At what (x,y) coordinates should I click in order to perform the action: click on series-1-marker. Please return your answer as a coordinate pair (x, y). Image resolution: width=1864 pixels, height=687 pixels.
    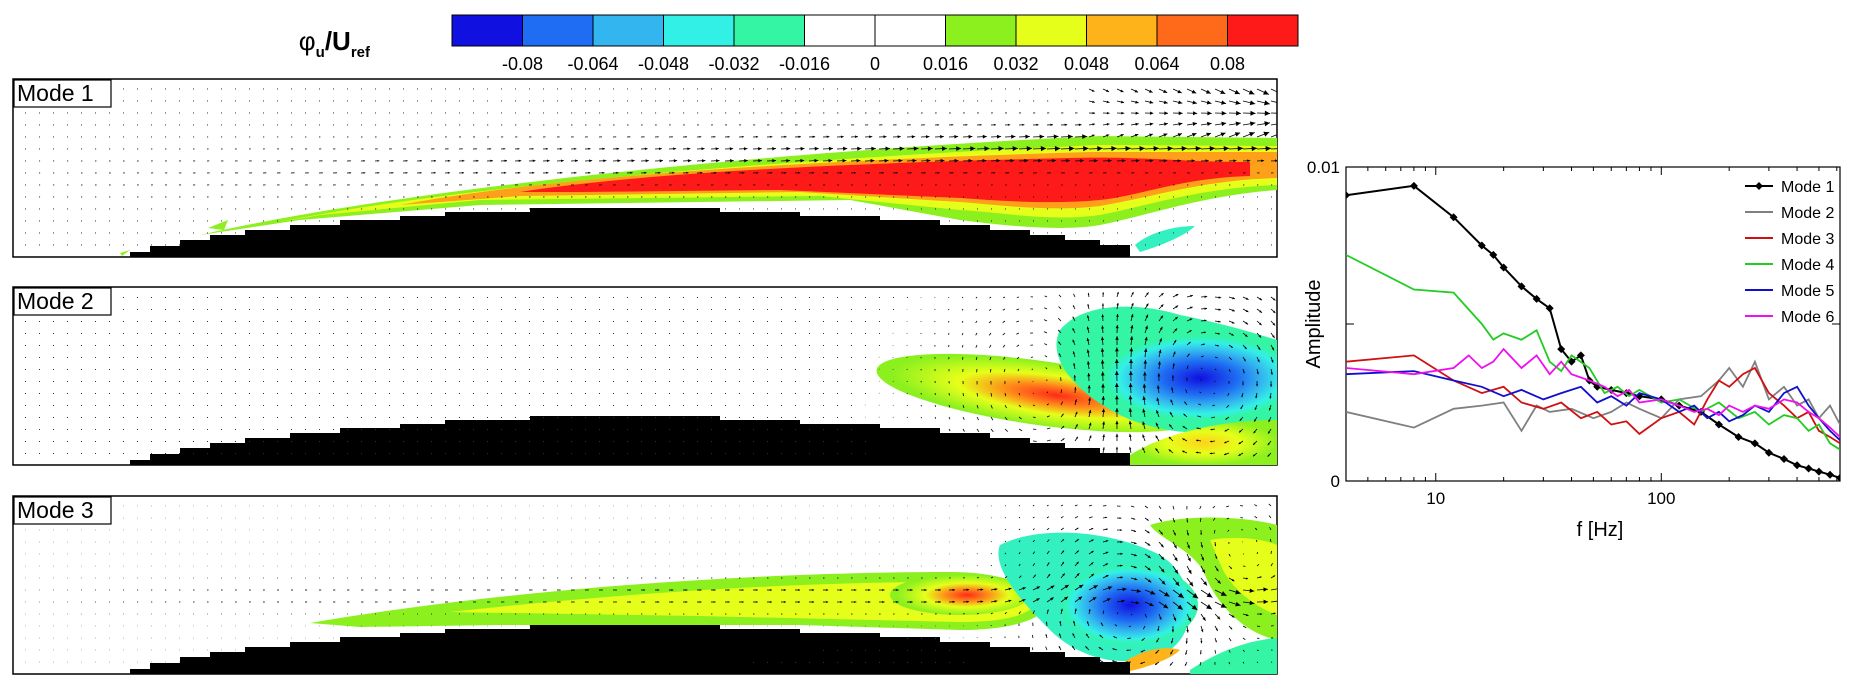
    Looking at the image, I should click on (1754, 443).